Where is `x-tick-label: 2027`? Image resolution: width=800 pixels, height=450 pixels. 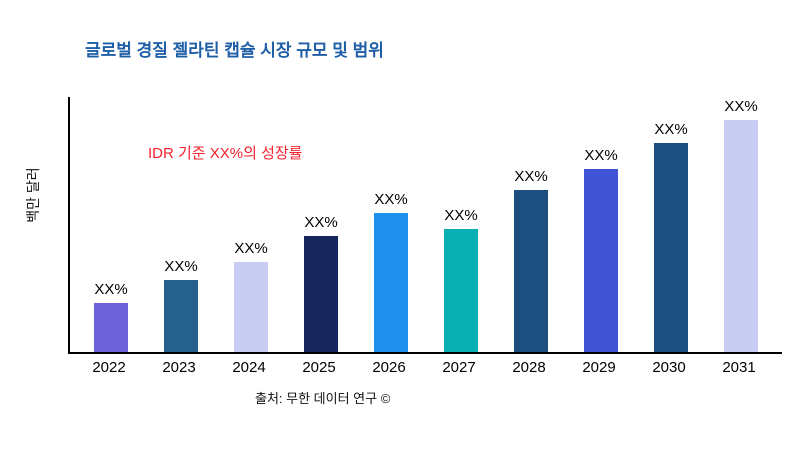
x-tick-label: 2027 is located at coordinates (459, 367).